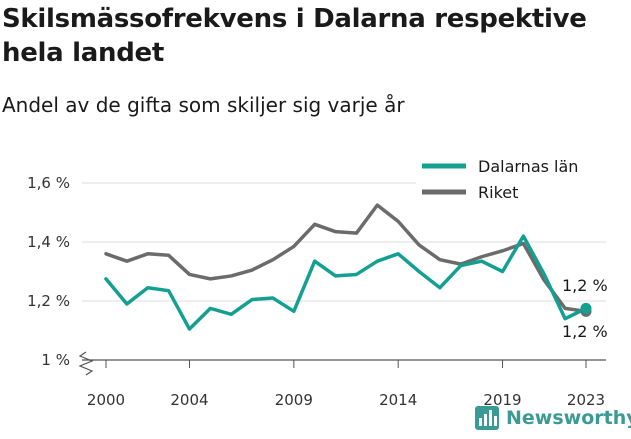 The image size is (631, 439). I want to click on legend-label-riket: Riket, so click(498, 192).